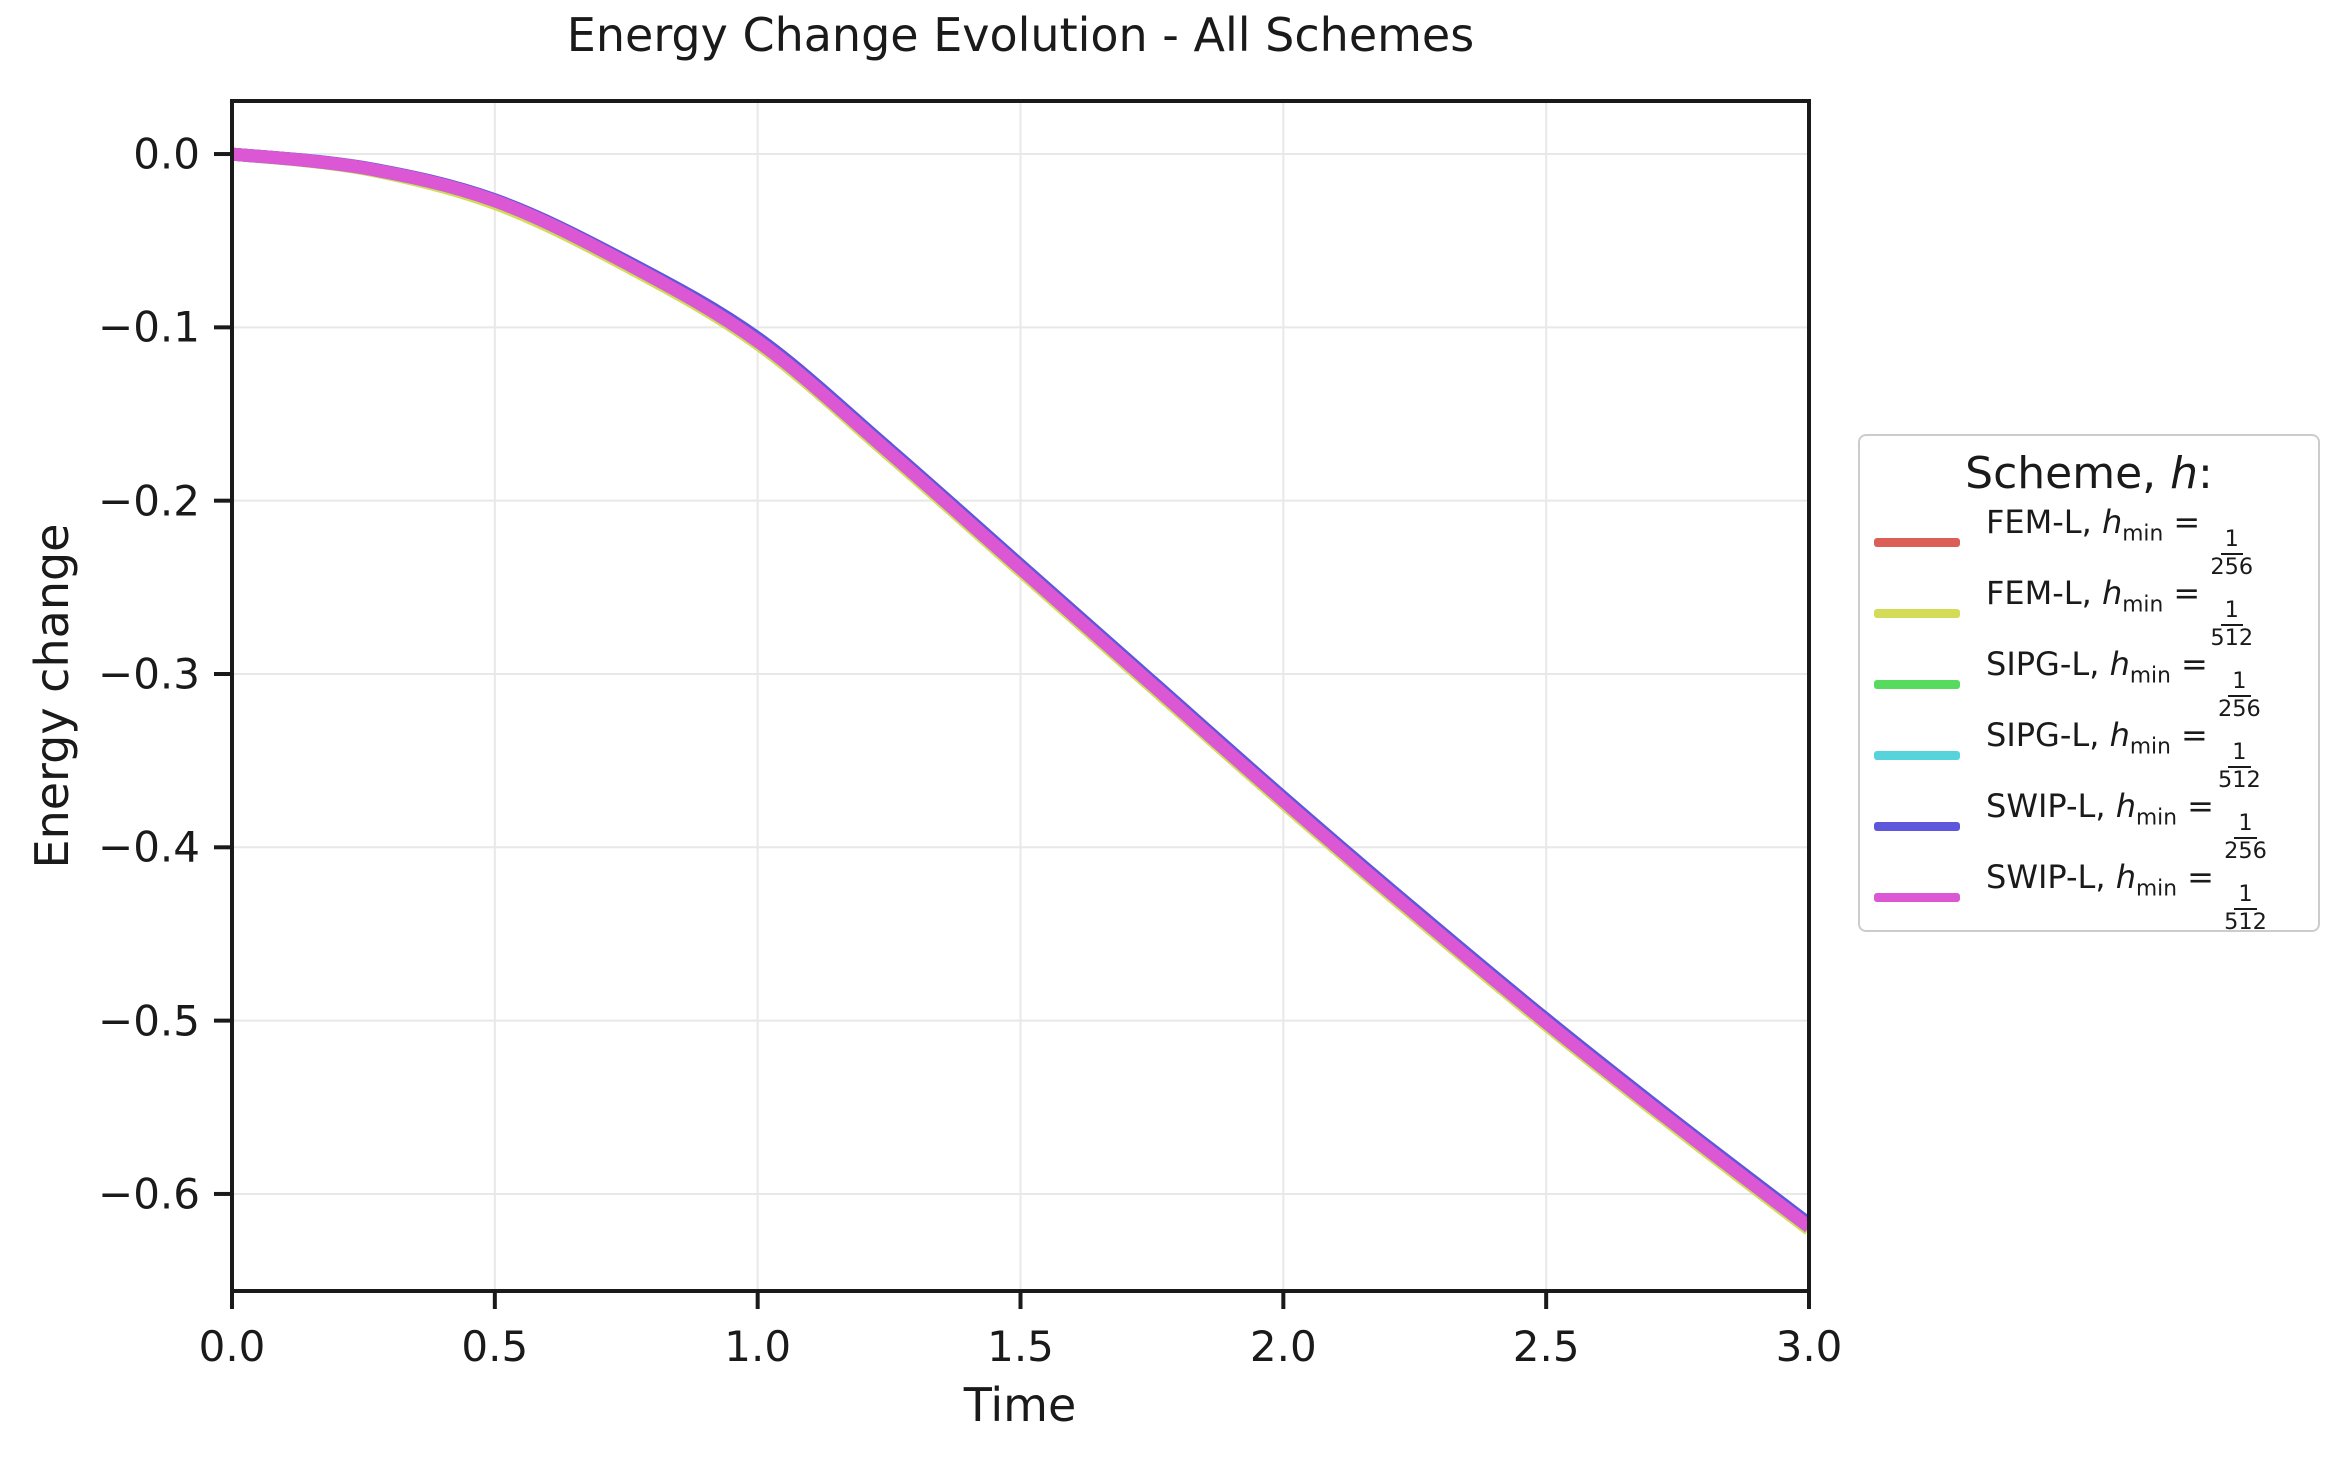 The height and width of the screenshot is (1458, 2347). I want to click on legend-item-label: SWIP-L, hmin = 1 512, so click(2126, 896).